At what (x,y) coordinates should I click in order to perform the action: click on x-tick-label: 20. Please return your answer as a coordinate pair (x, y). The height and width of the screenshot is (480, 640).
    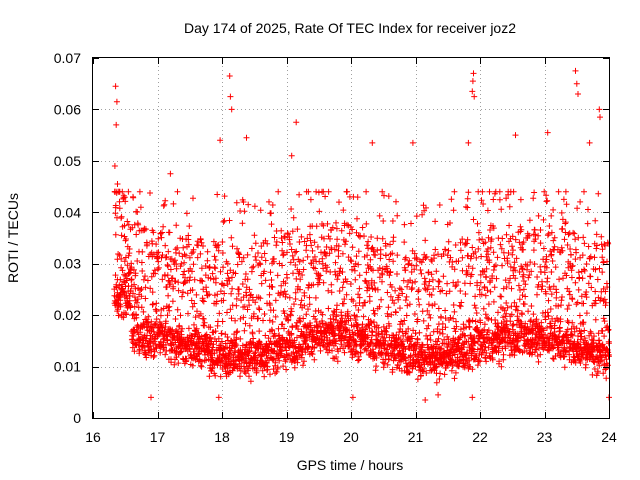
    Looking at the image, I should click on (351, 437).